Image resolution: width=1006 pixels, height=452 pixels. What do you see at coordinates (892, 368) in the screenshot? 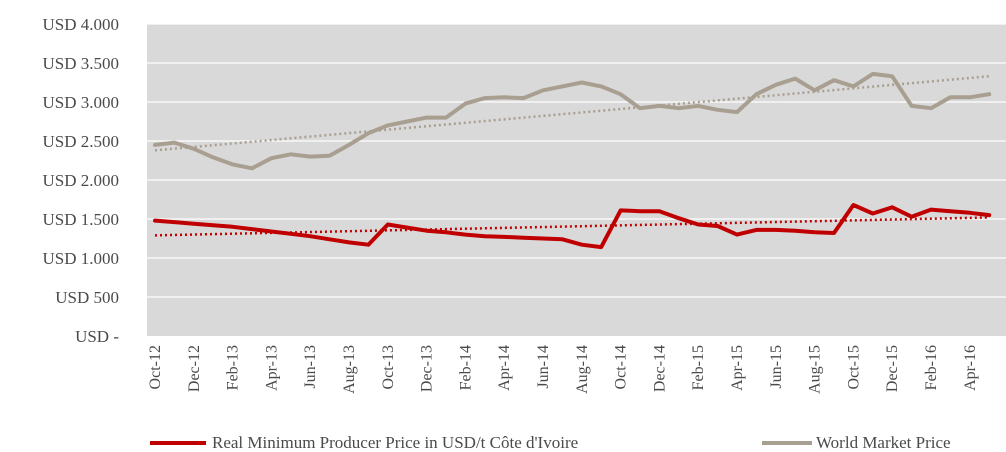
I see `x-tick-label: Dec-15` at bounding box center [892, 368].